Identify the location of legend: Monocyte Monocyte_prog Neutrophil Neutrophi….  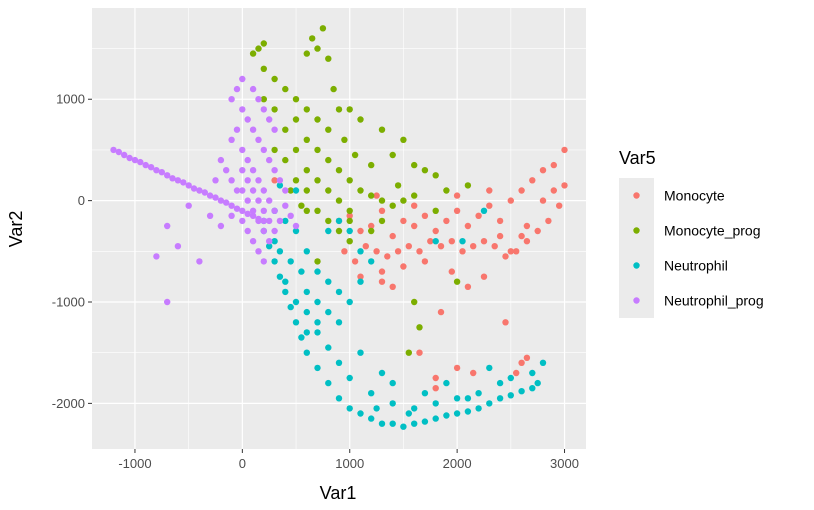
(691, 248).